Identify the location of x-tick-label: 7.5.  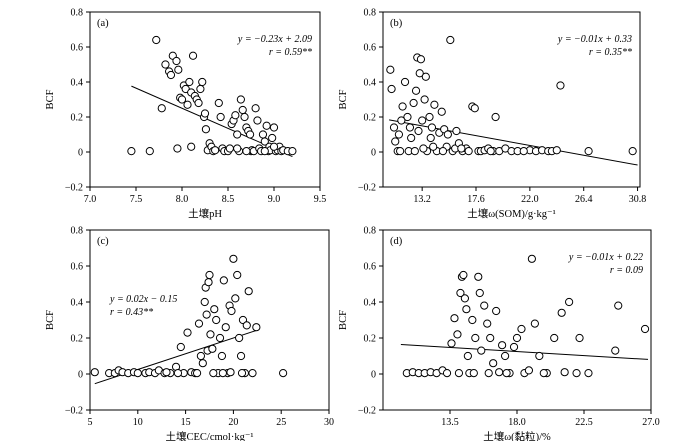
(136, 199).